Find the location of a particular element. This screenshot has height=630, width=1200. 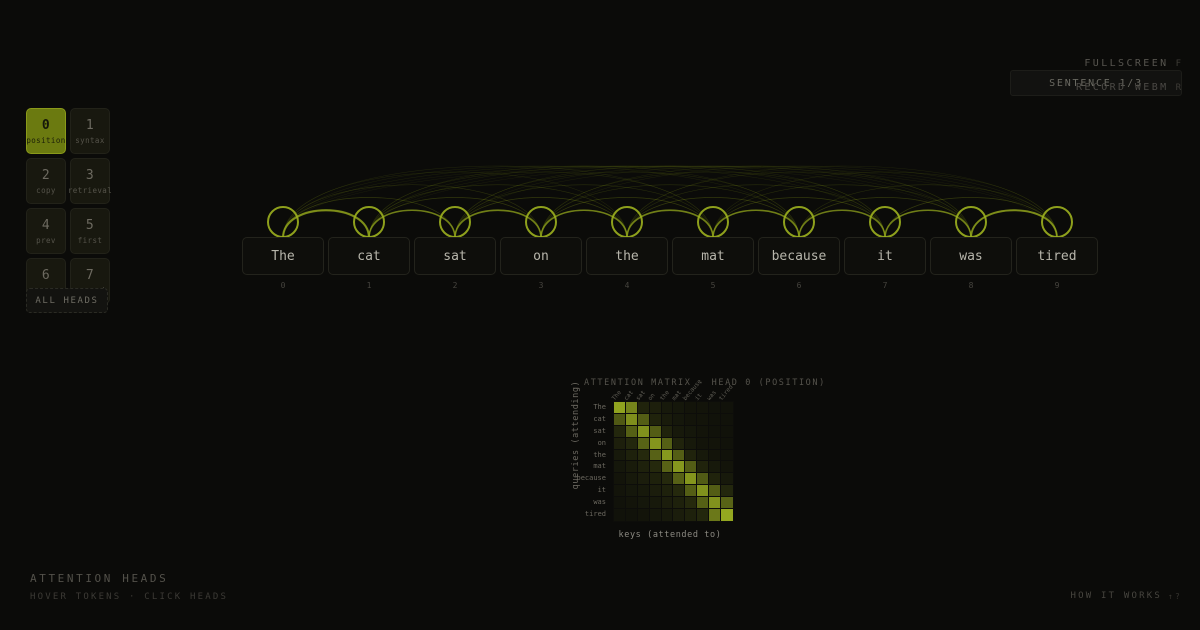

token-8: was is located at coordinates (971, 256).